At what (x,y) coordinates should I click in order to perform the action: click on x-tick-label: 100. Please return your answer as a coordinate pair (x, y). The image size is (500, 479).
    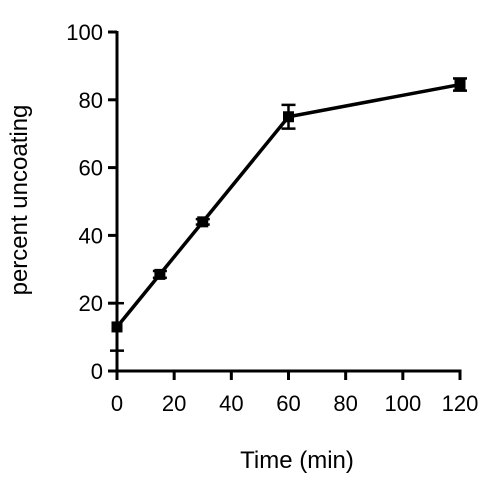
    Looking at the image, I should click on (402, 403).